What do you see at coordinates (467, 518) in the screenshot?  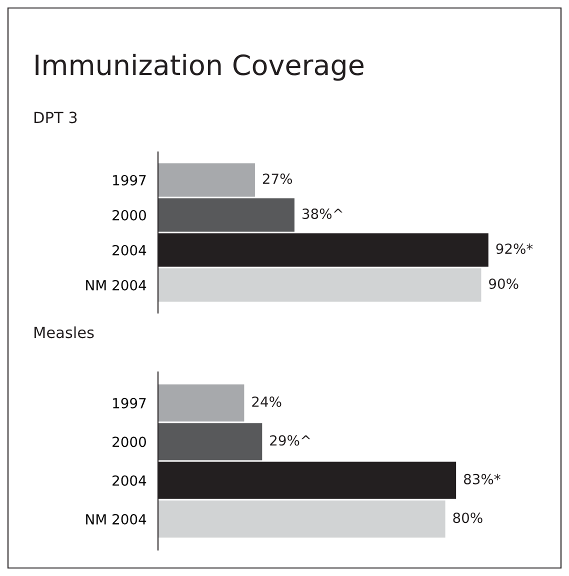 I see `data-label: 80%` at bounding box center [467, 518].